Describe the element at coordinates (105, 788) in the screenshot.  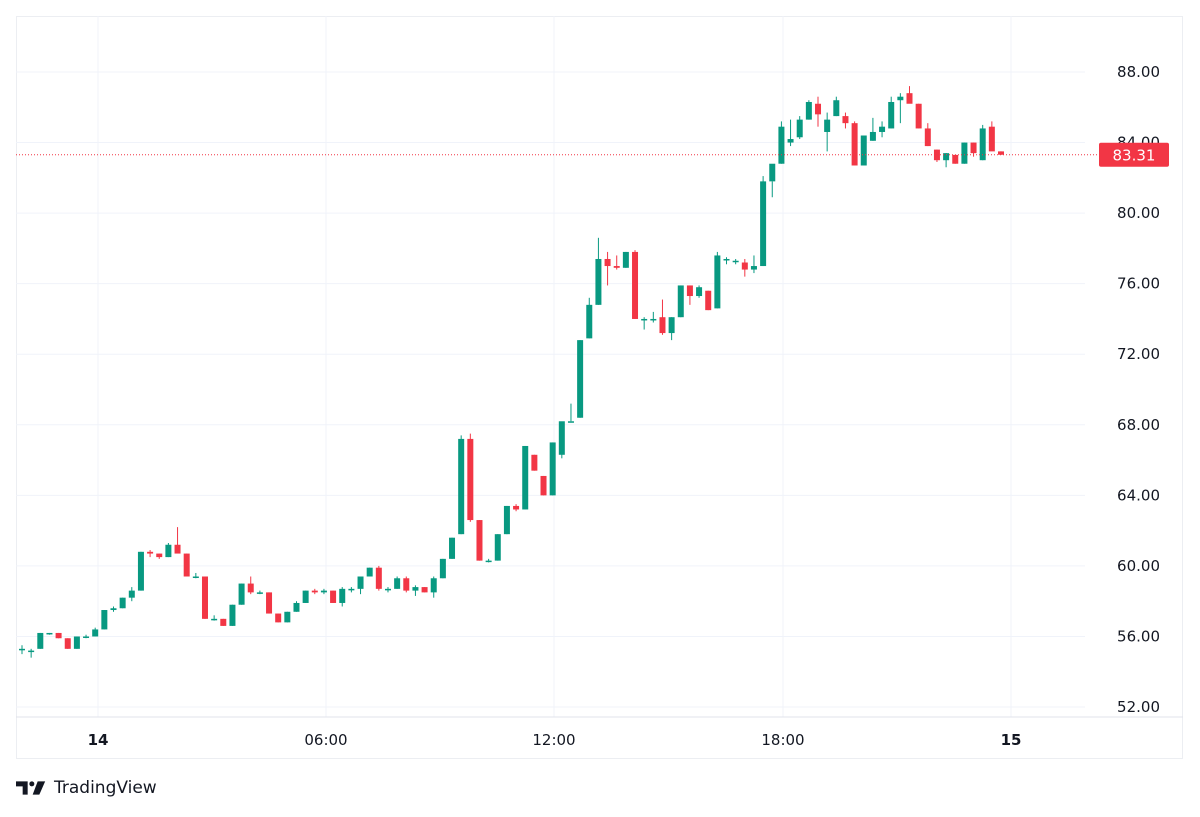
I see `brand-name: TradingView` at that location.